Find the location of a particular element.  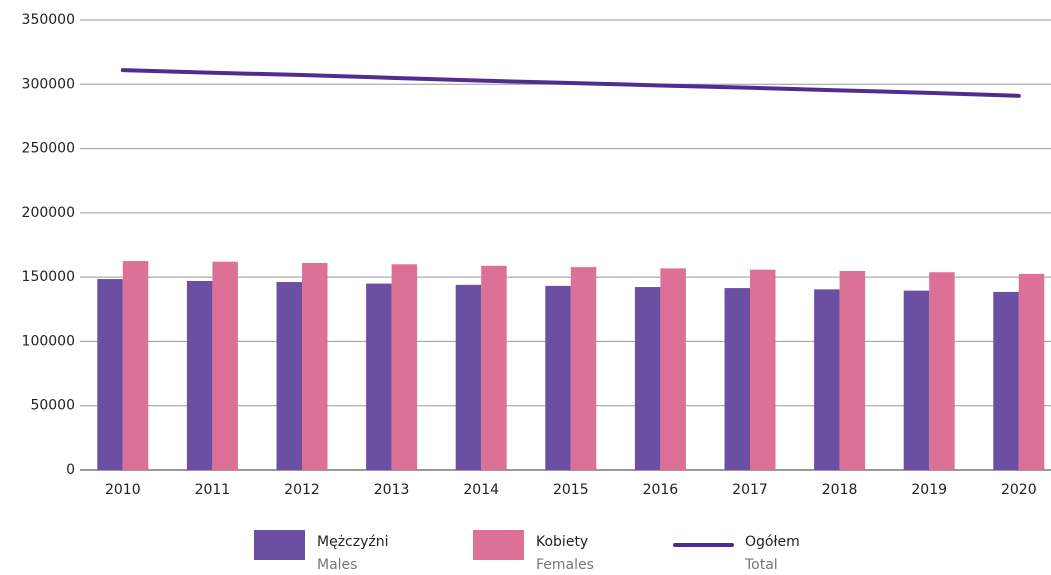

x-tick-label: 2015 is located at coordinates (571, 490).